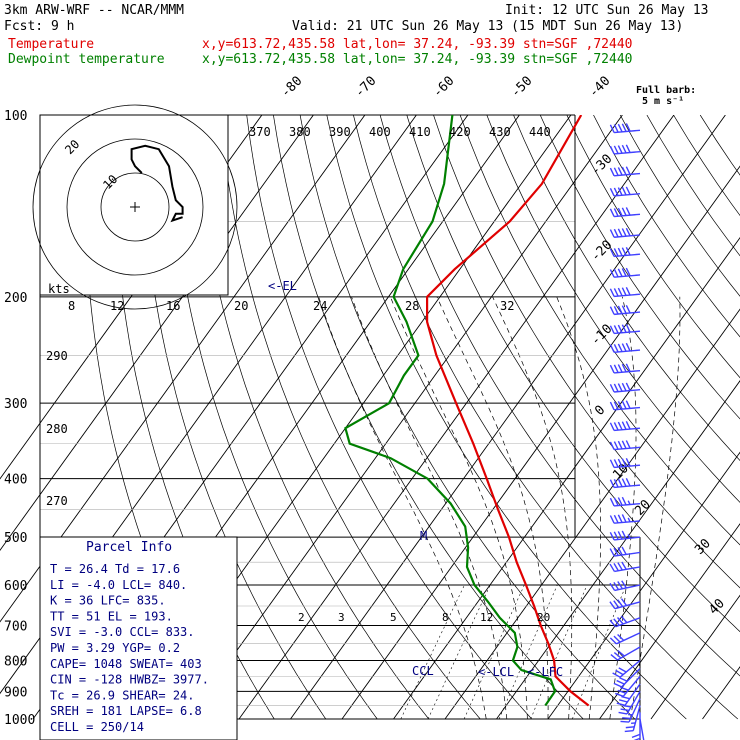 This screenshot has height=740, width=740. What do you see at coordinates (578, 508) in the screenshot?
I see `moist-adiabat-line` at bounding box center [578, 508].